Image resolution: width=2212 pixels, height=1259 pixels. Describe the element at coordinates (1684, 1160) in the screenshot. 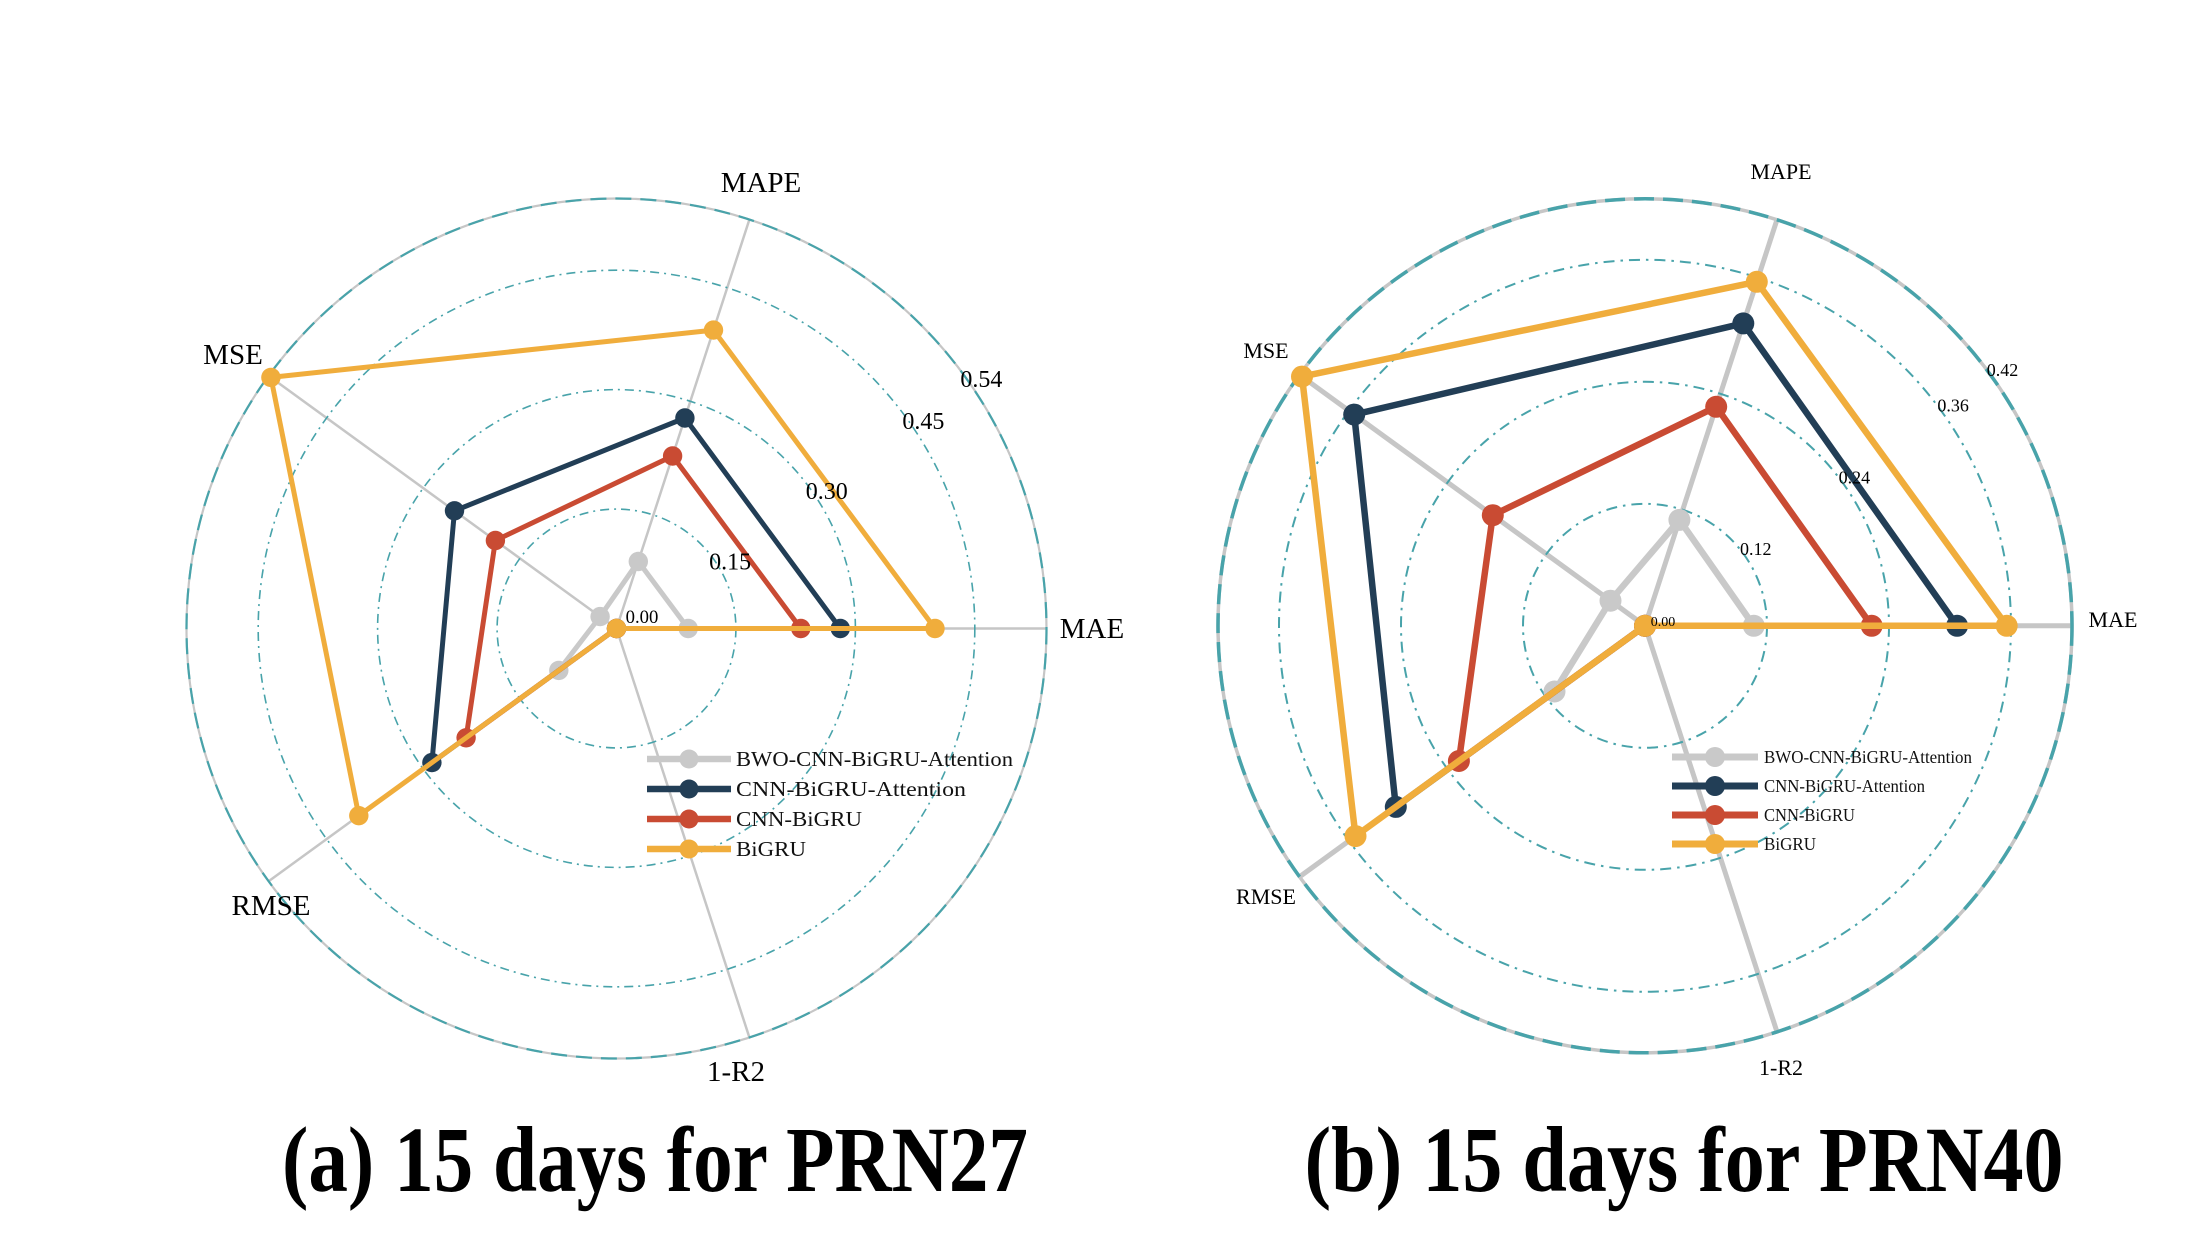

I see `svg-text: (b) 15 days for PRN40` at that location.